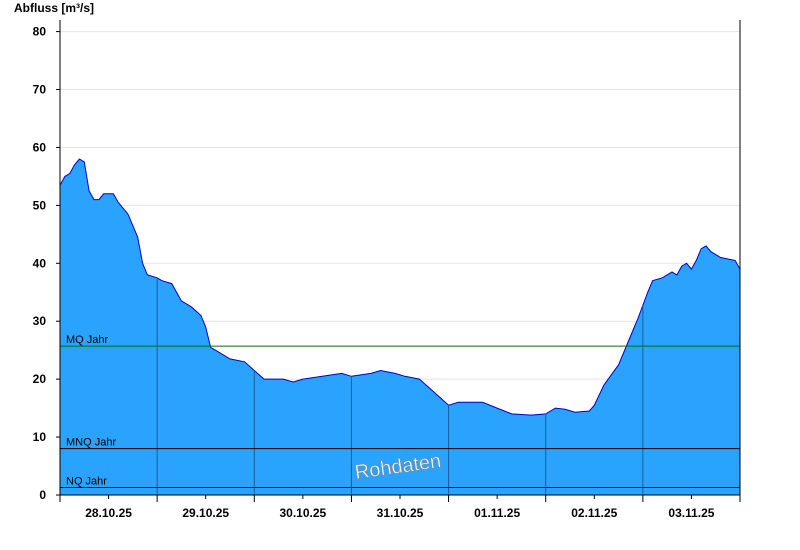  Describe the element at coordinates (87, 340) in the screenshot. I see `reference-line-label: MQ Jahr` at that location.